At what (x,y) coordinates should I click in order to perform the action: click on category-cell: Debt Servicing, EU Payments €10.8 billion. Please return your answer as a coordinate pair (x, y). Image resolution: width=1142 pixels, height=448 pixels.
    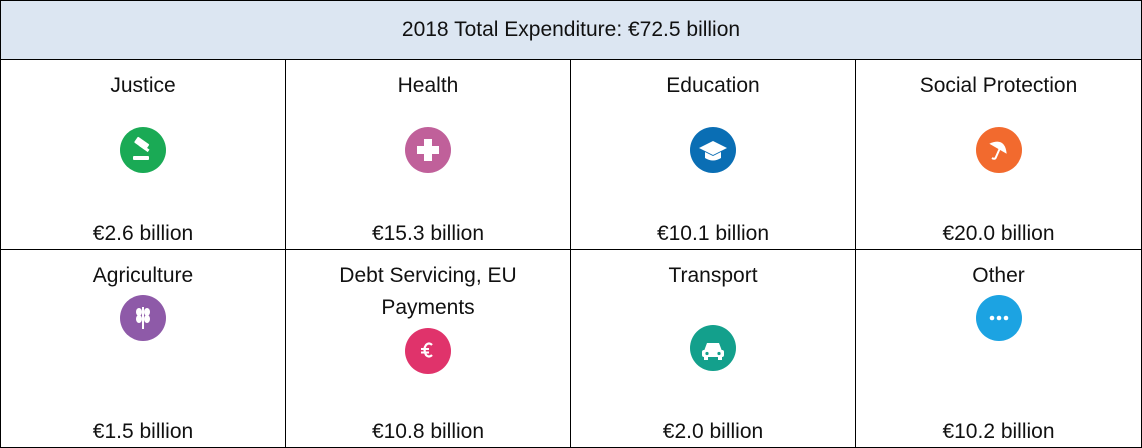
    Looking at the image, I should click on (427, 349).